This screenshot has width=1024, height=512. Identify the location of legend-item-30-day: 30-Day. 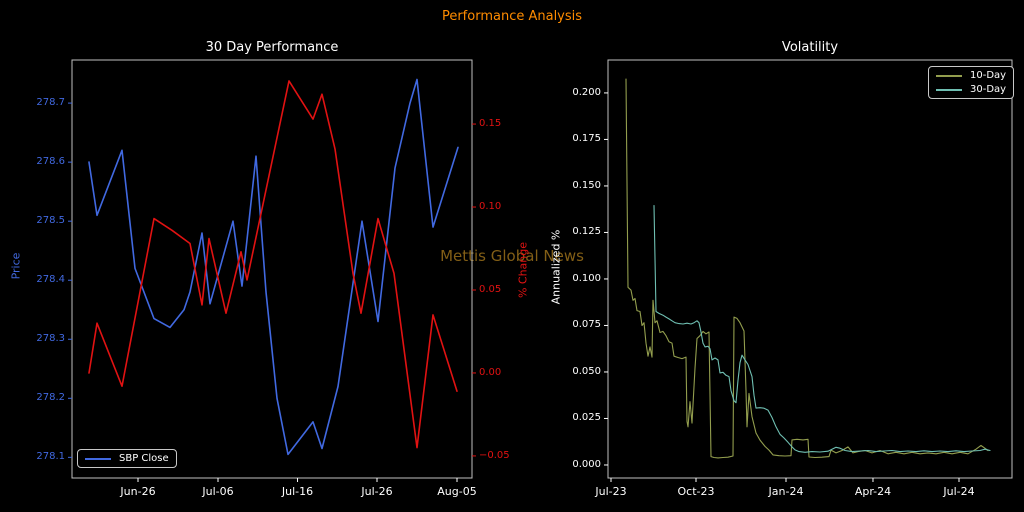
(971, 89).